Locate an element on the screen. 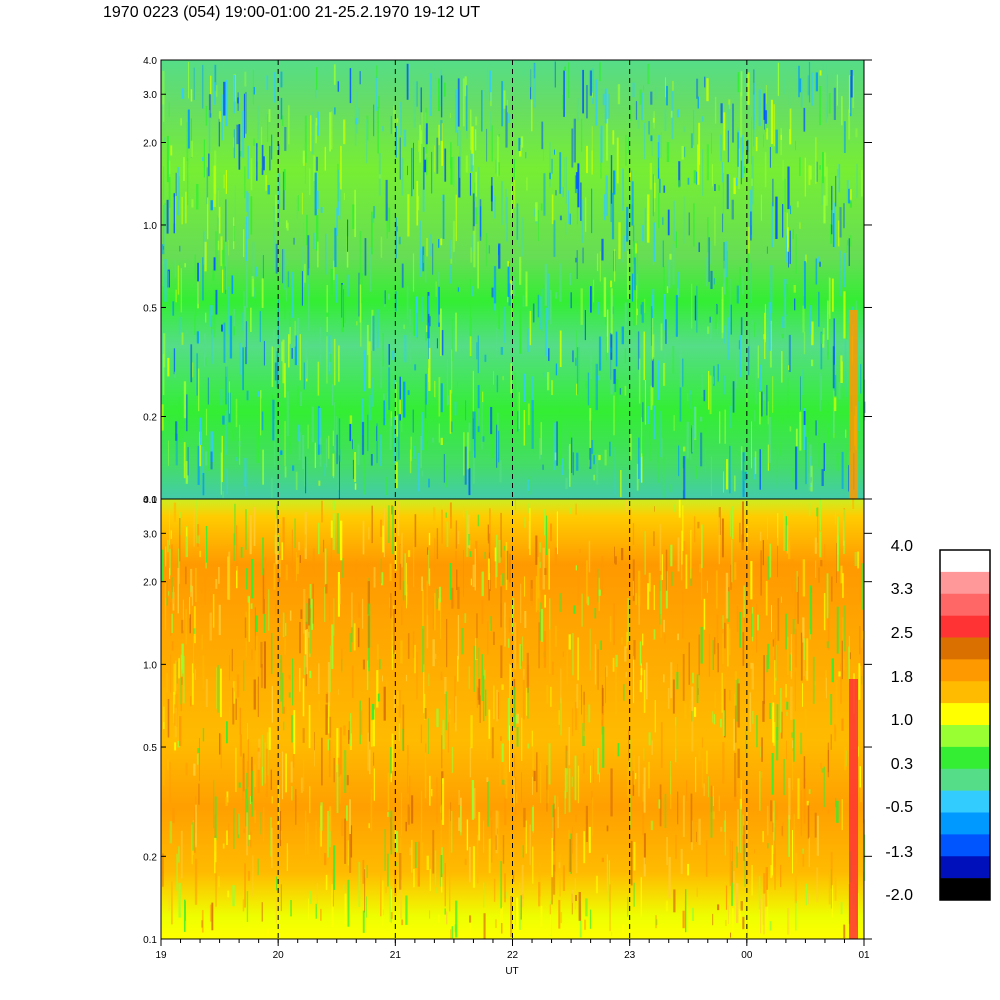 This screenshot has height=1000, width=1000. upper-ytick-label: 0.1 is located at coordinates (150, 500).